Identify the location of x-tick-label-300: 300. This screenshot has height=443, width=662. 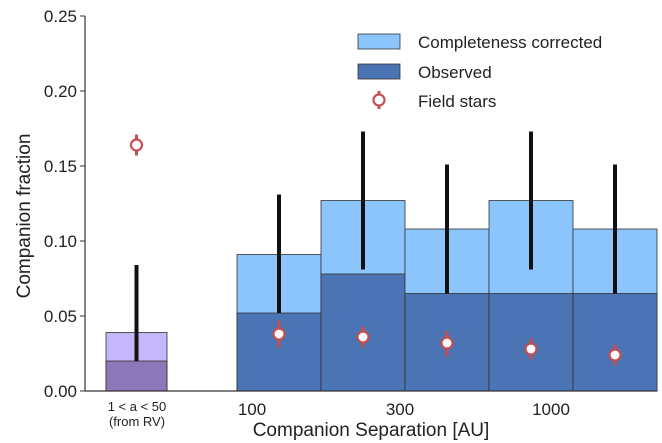
(400, 409).